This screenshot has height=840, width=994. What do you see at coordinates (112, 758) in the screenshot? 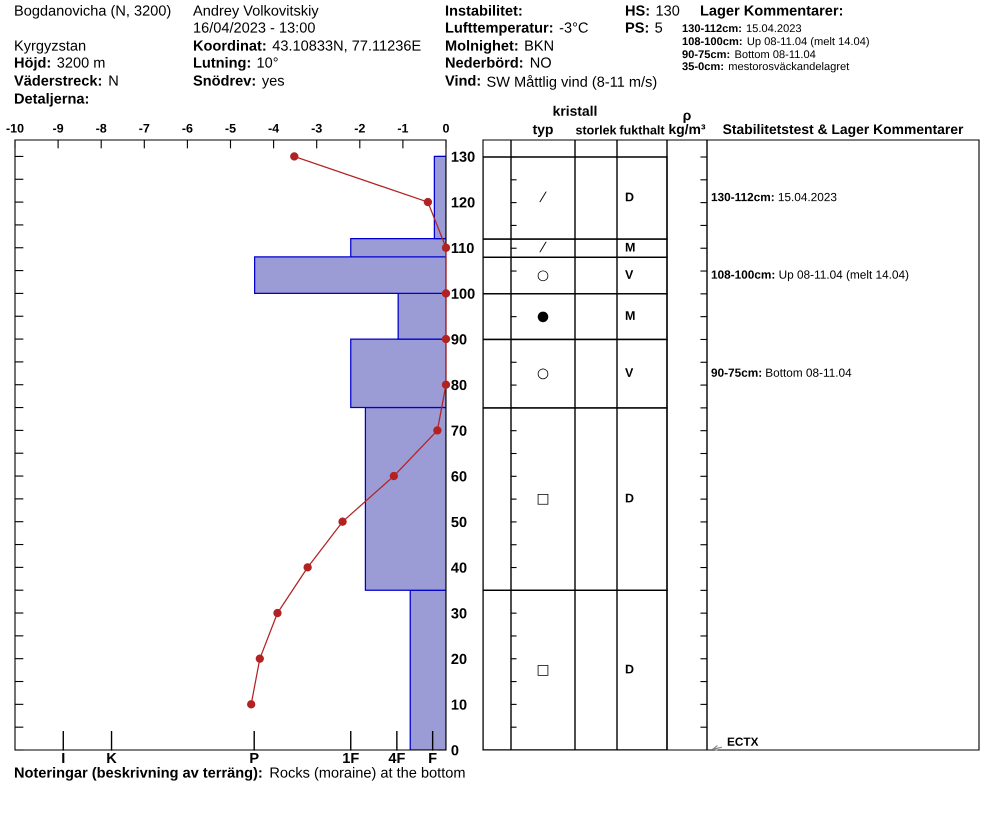
I see `text: K` at bounding box center [112, 758].